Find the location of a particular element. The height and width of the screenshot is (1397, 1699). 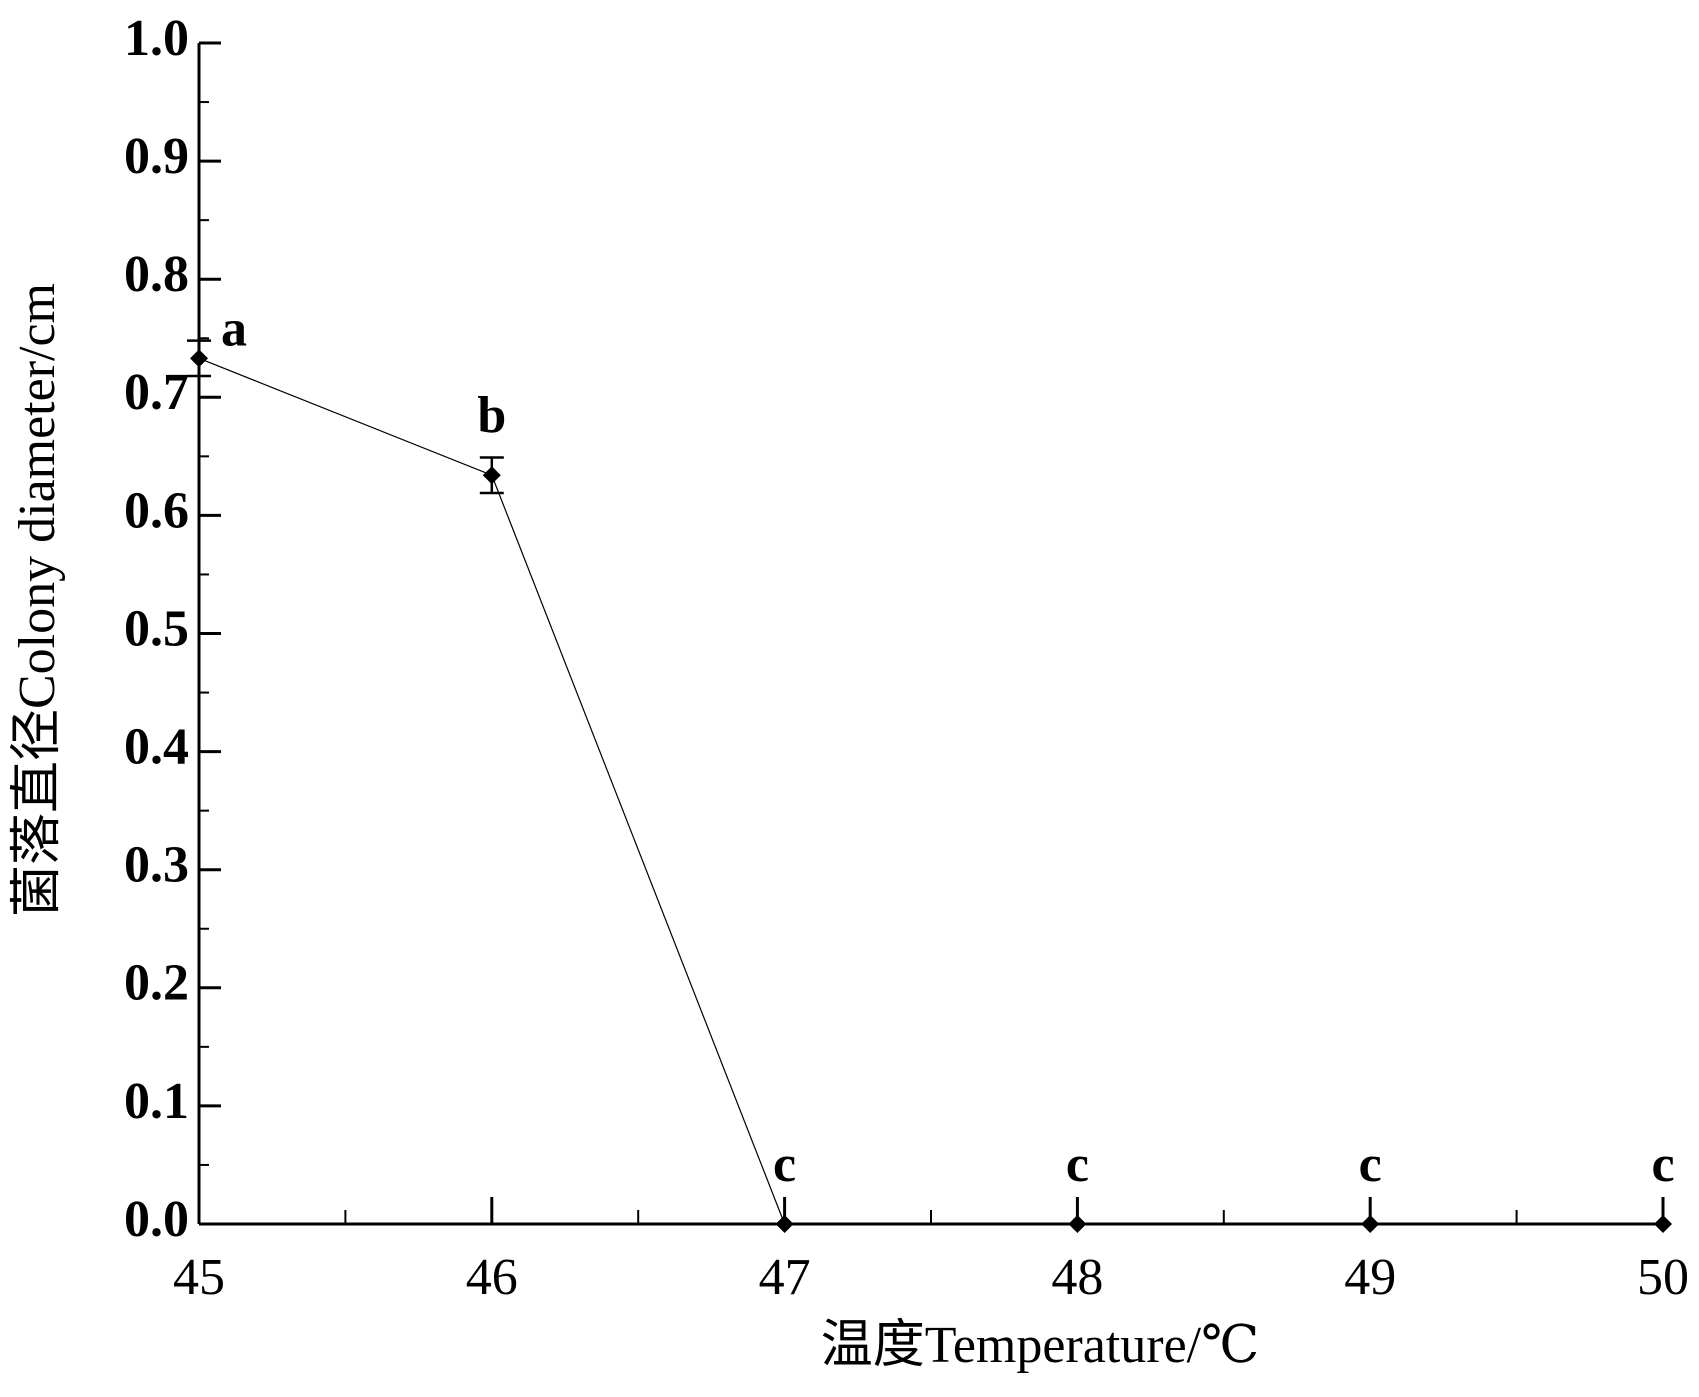

y-tick-label: 0.3 is located at coordinates (156, 865).